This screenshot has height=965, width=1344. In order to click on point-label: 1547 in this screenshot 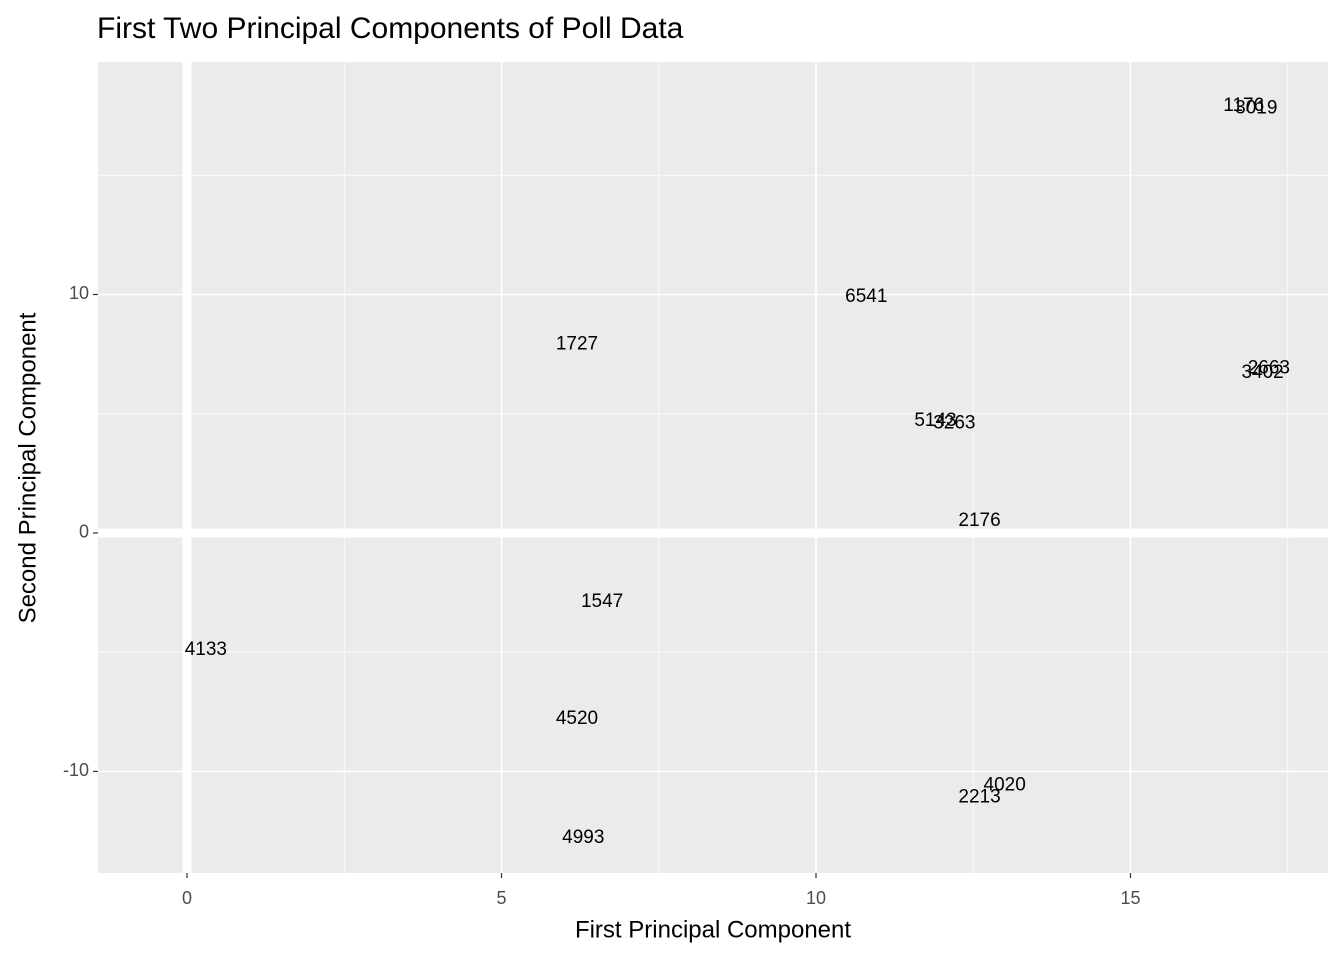, I will do `click(602, 601)`.